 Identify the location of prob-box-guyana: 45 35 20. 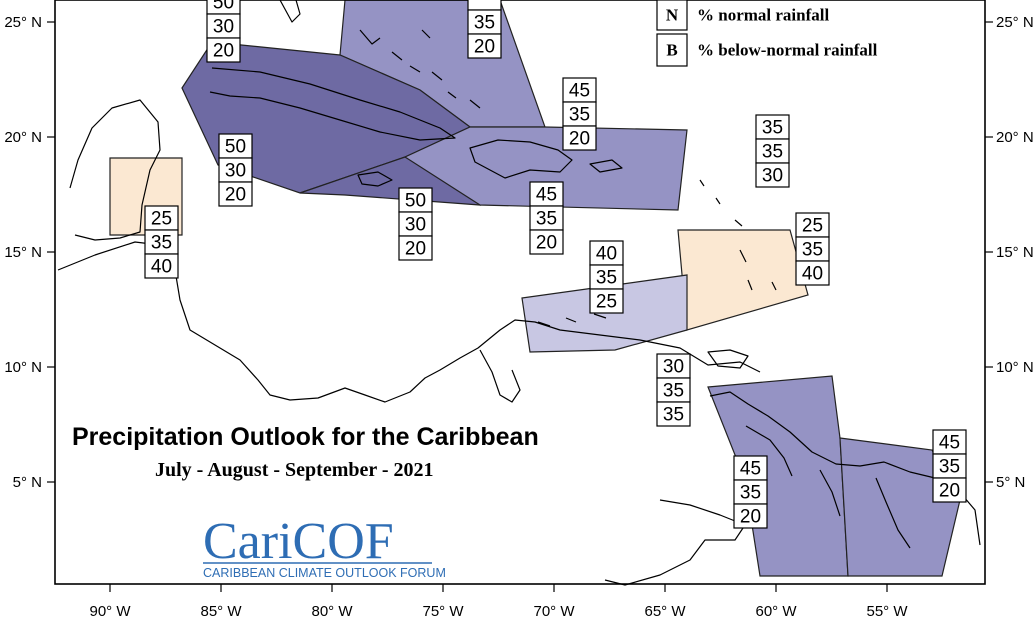
(750, 492).